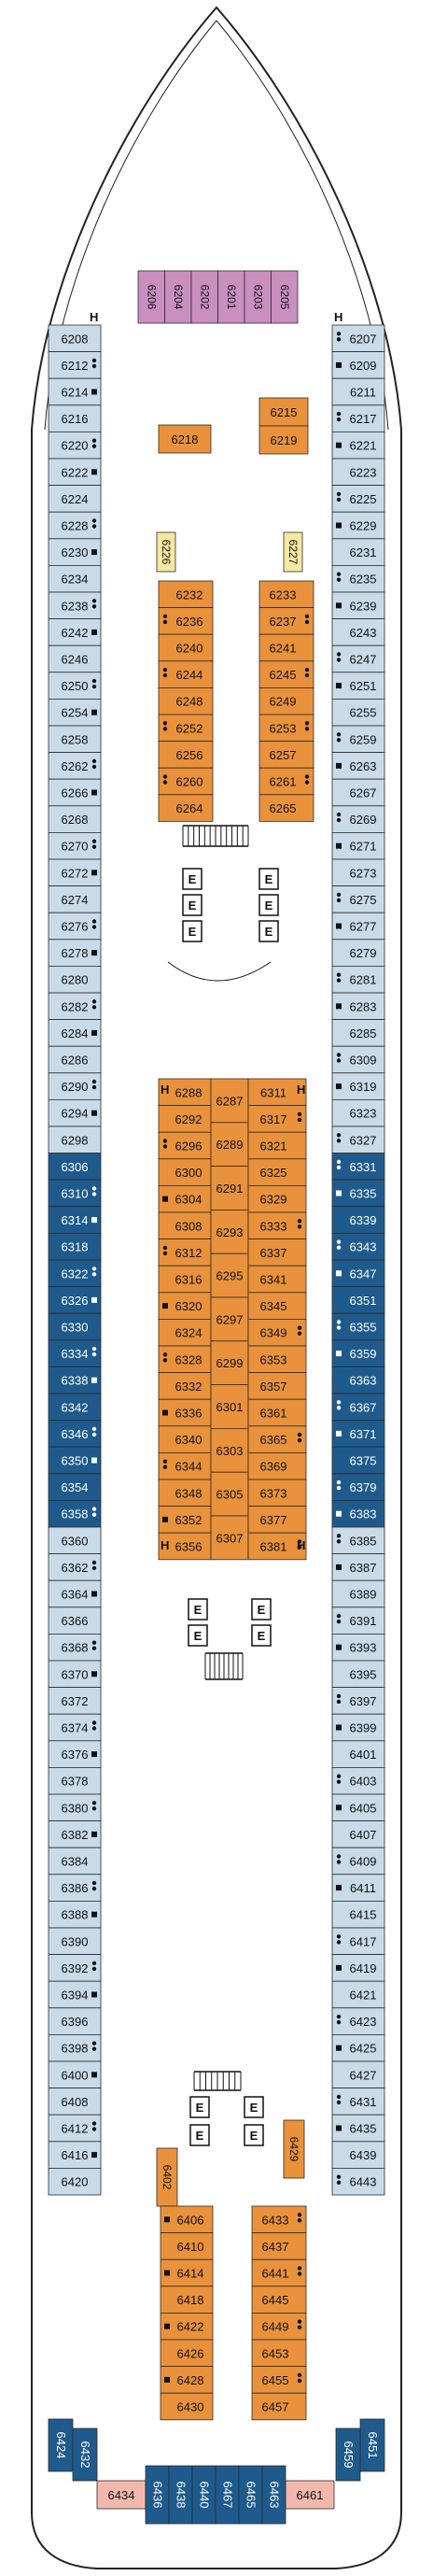 The width and height of the screenshot is (433, 2576). What do you see at coordinates (121, 2495) in the screenshot?
I see `cabin-6434: 6434` at bounding box center [121, 2495].